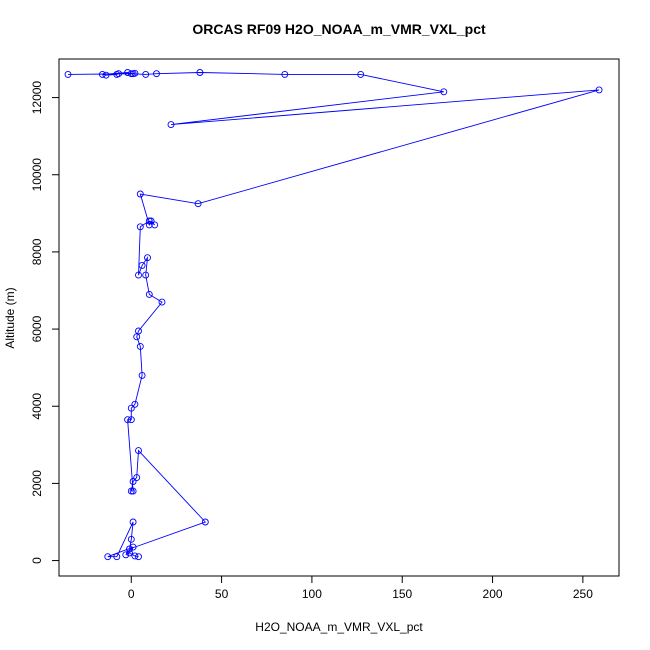 The width and height of the screenshot is (650, 650). What do you see at coordinates (583, 594) in the screenshot?
I see `x-tick-label: 250` at bounding box center [583, 594].